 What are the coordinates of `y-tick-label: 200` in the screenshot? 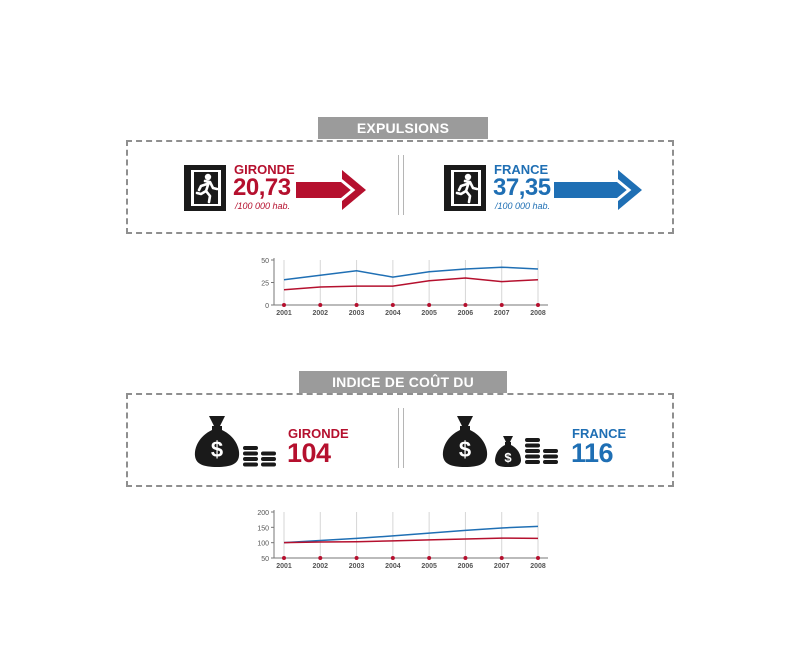 It's located at (263, 513).